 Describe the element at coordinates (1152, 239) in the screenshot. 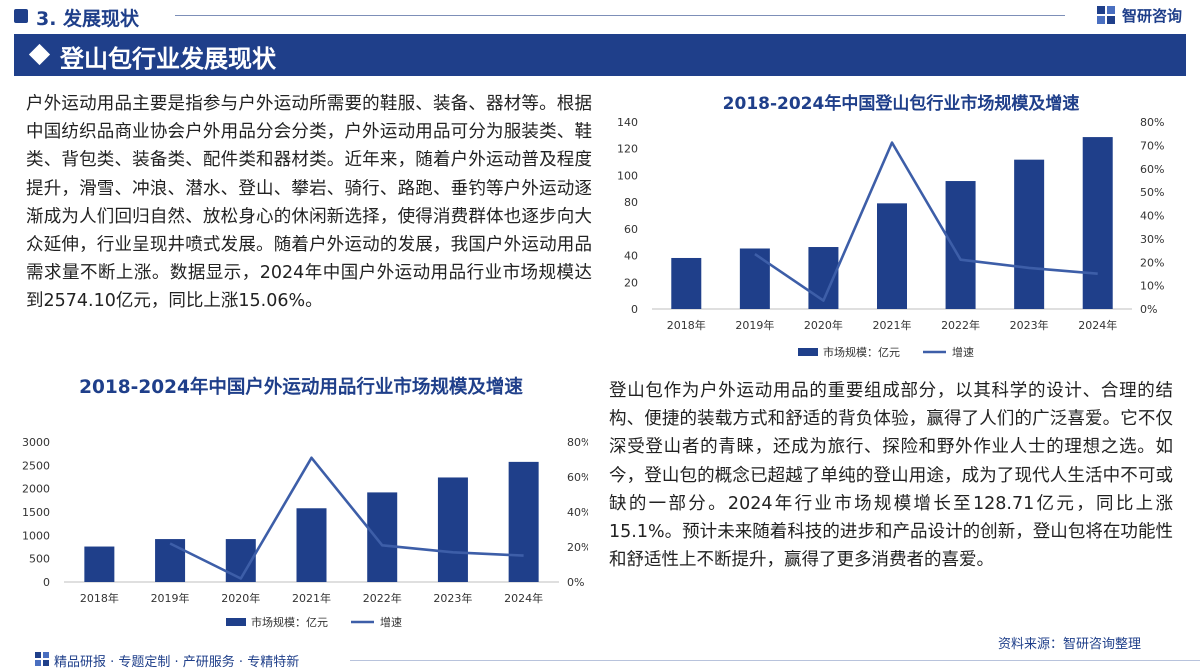

I see `y-right-tick-label: 30%` at that location.